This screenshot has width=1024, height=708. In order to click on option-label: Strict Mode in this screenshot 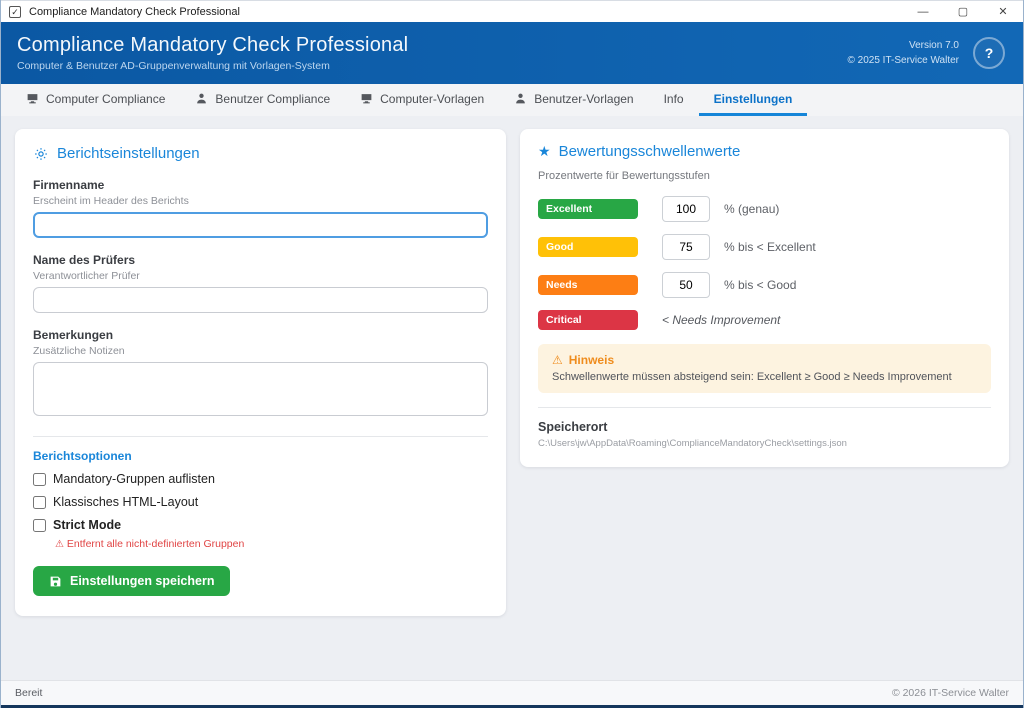, I will do `click(87, 525)`.